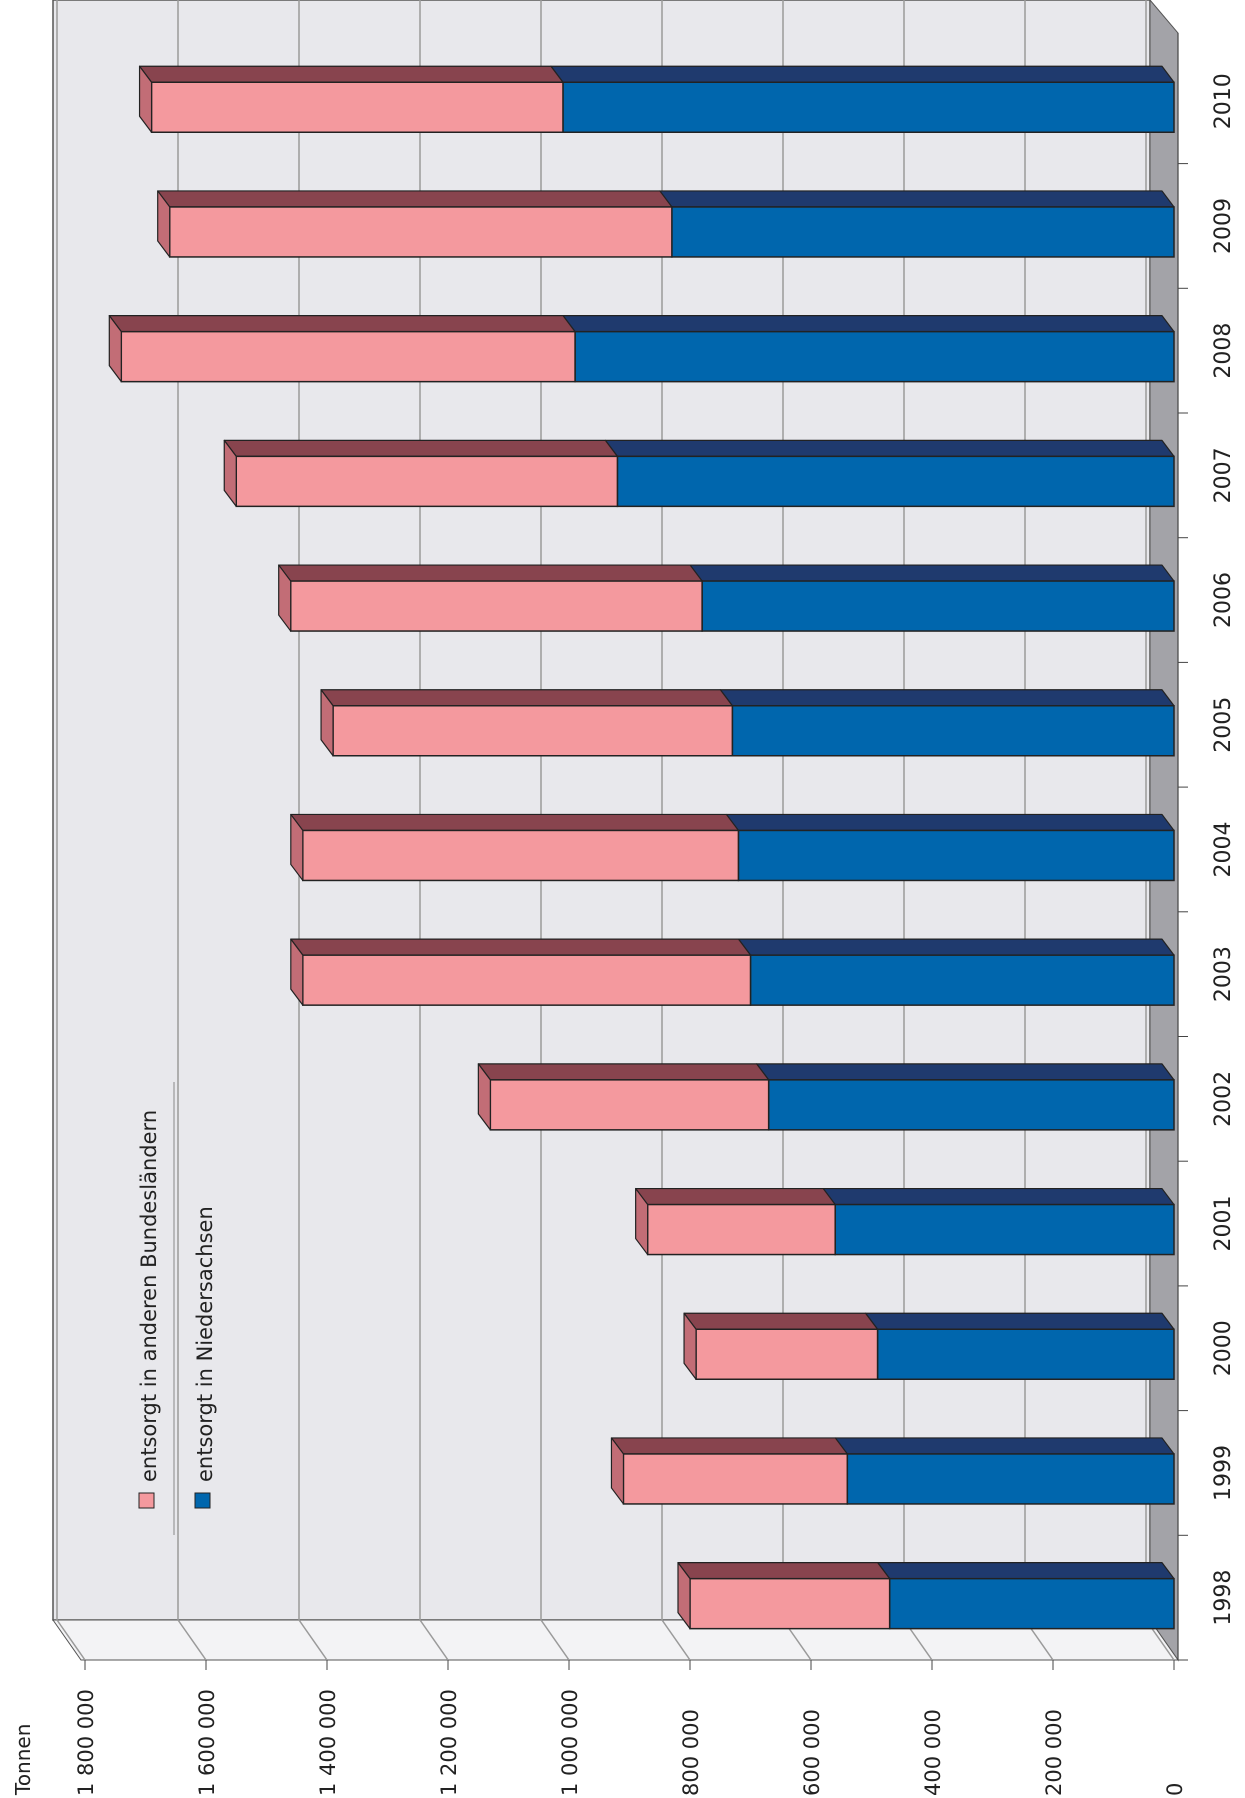 The height and width of the screenshot is (1798, 1245). I want to click on category-label: 2000, so click(1223, 1348).